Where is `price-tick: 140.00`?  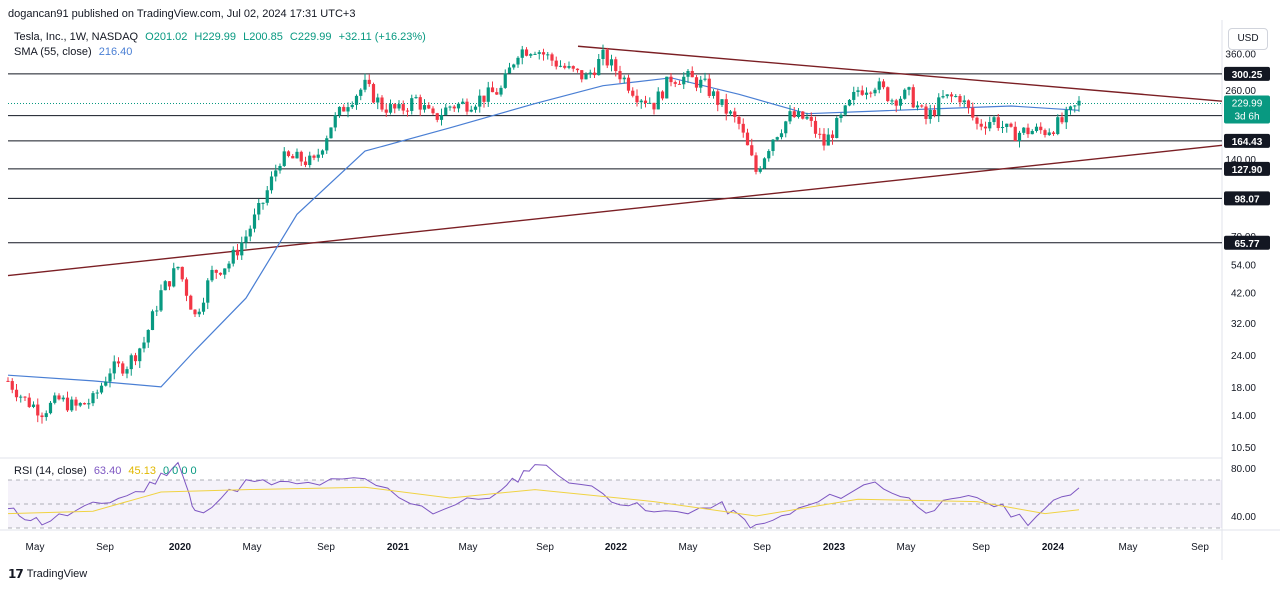 price-tick: 140.00 is located at coordinates (1240, 160).